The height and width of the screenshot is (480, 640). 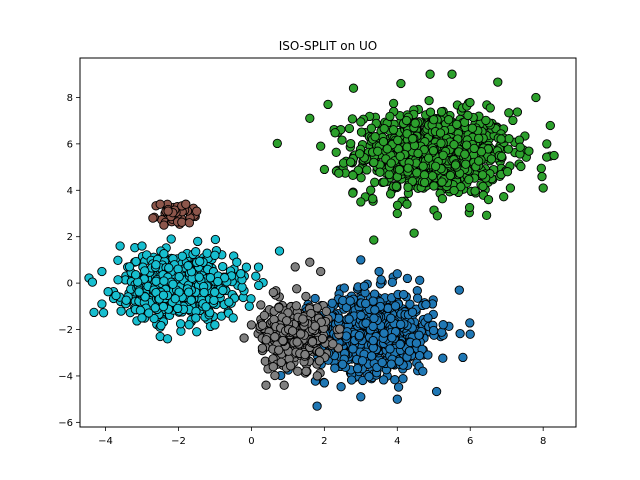 I want to click on chart-title: ISO-SPLIT on UO, so click(x=328, y=46).